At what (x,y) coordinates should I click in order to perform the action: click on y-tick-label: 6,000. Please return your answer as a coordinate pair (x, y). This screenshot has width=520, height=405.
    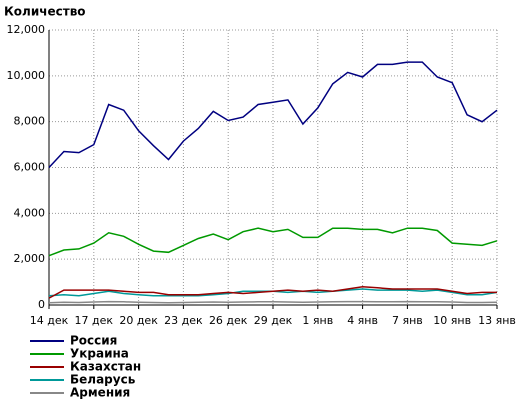
    Looking at the image, I should click on (30, 167).